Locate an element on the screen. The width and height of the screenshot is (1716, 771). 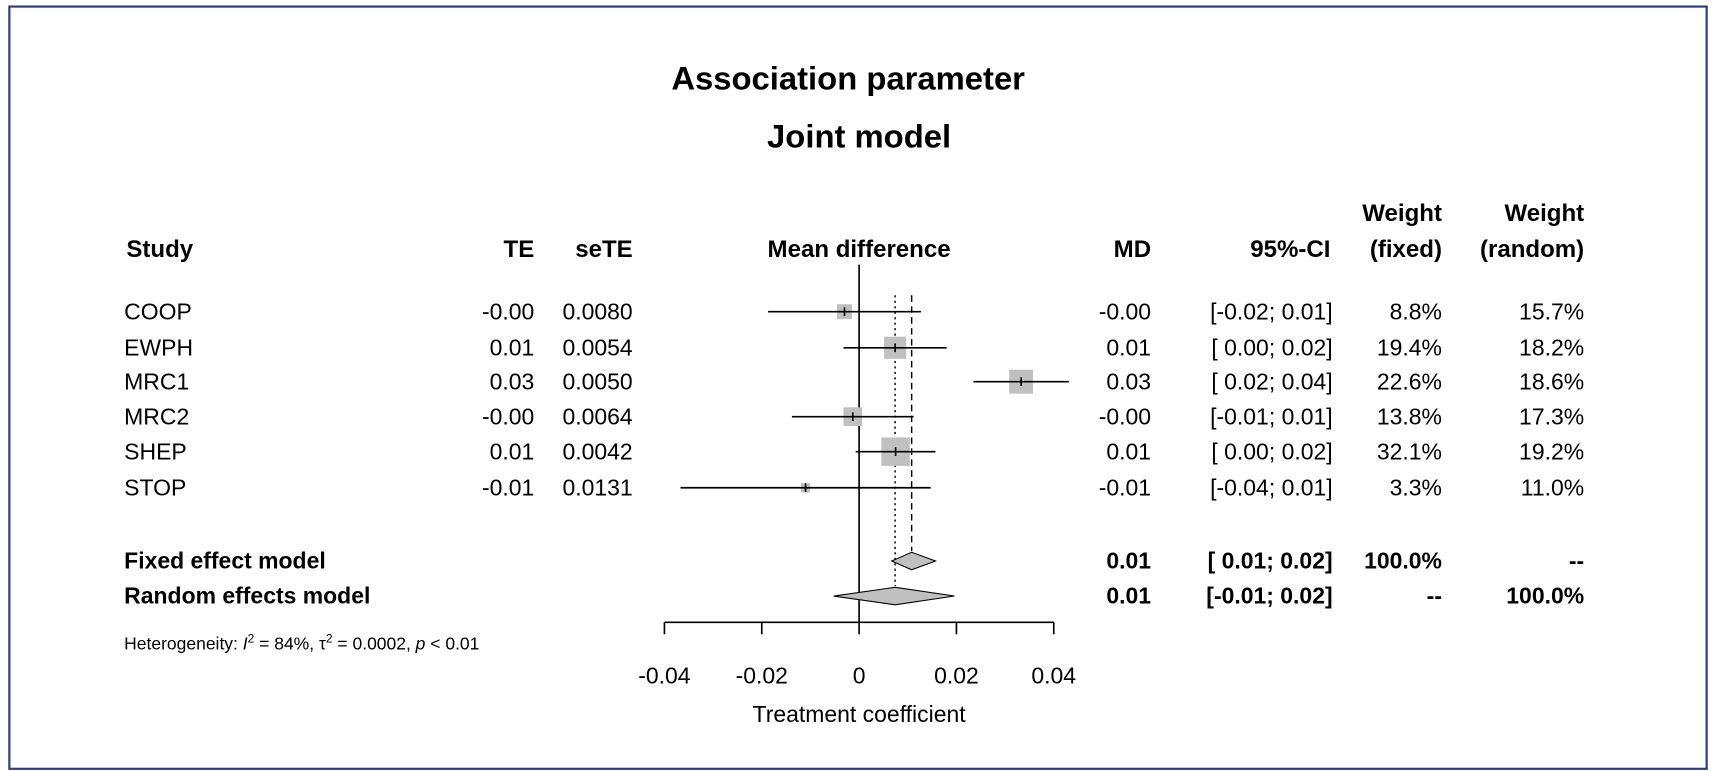
study-name: STOP is located at coordinates (155, 487).